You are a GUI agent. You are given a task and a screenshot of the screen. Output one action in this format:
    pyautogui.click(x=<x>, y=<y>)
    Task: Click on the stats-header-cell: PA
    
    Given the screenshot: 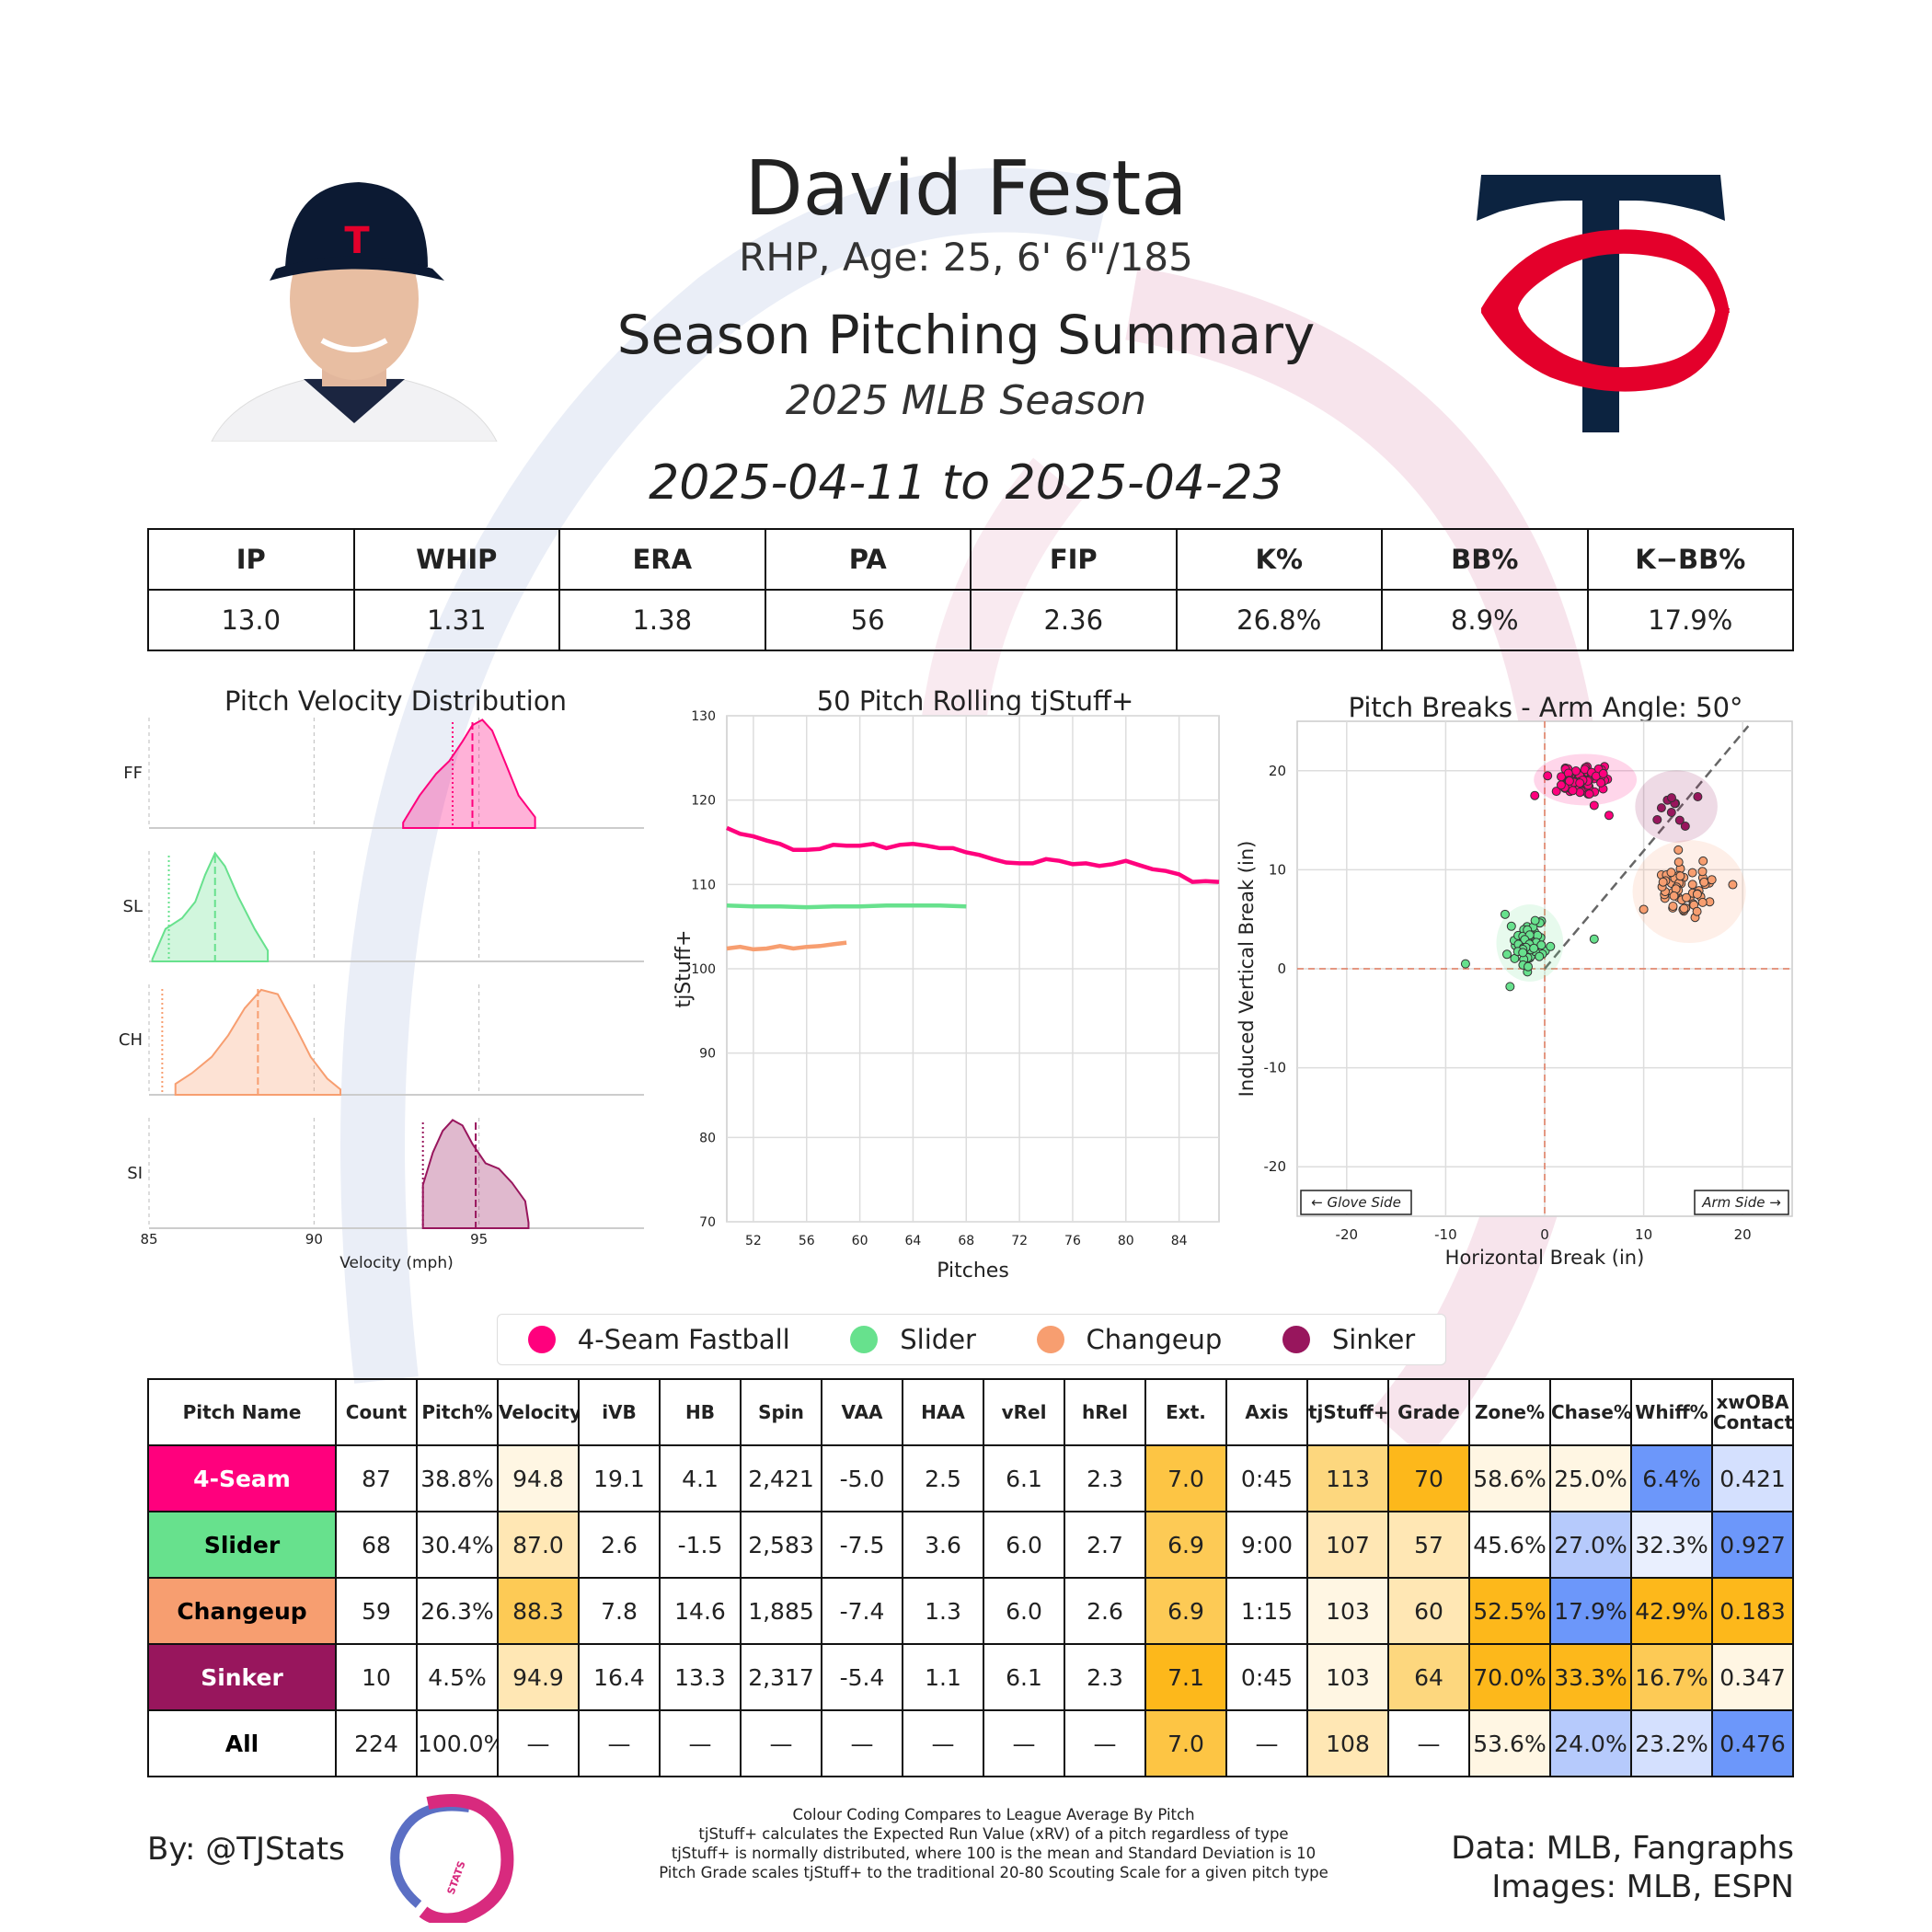 What is the action you would take?
    pyautogui.click(x=868, y=559)
    